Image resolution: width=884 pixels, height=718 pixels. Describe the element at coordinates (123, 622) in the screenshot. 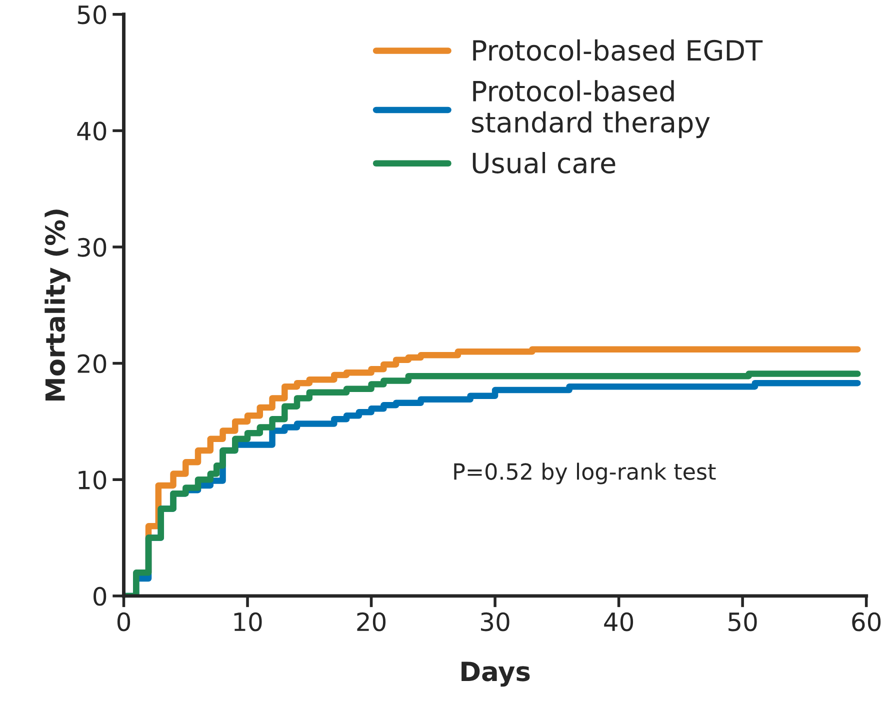

I see `x-tick-label: 0` at that location.